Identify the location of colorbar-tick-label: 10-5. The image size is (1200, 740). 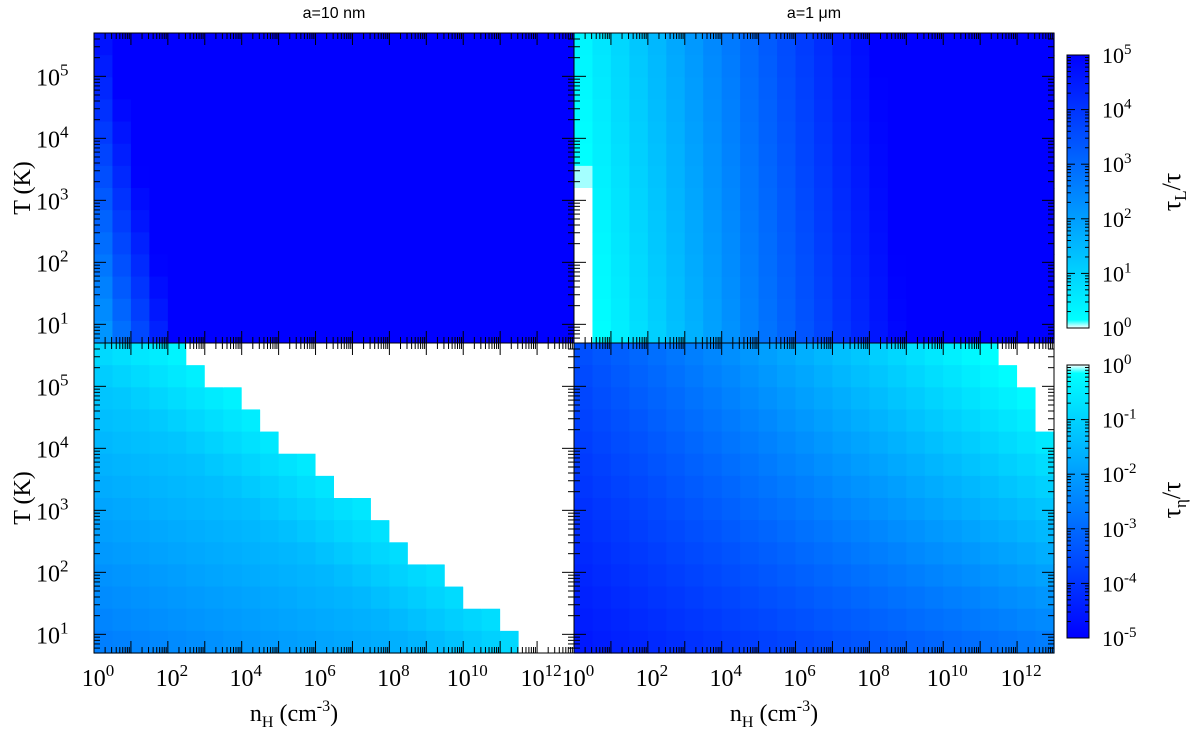
(1119, 638).